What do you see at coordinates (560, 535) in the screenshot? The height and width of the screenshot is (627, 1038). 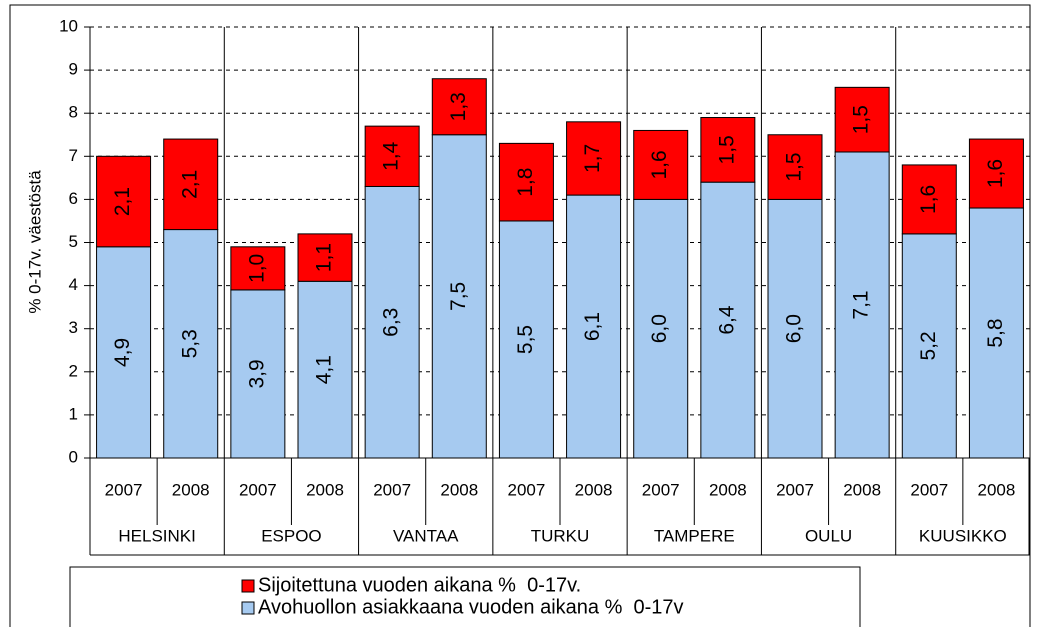 I see `group-label: TURKU` at bounding box center [560, 535].